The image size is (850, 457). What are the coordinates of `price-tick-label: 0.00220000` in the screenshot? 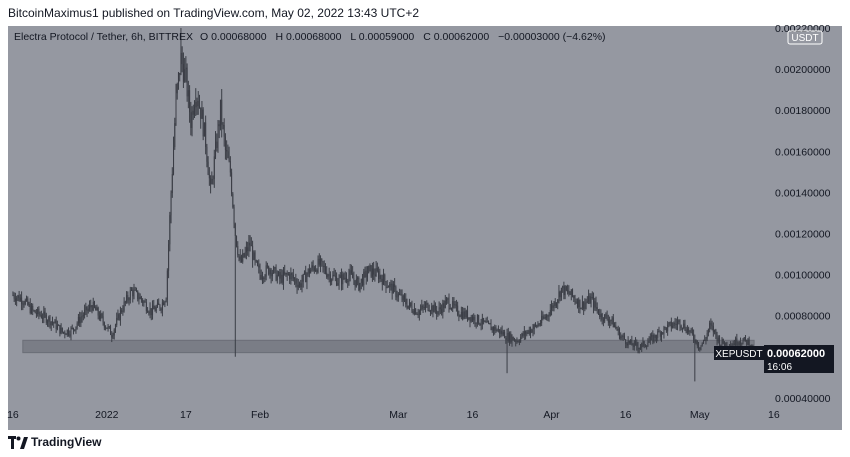 It's located at (803, 29).